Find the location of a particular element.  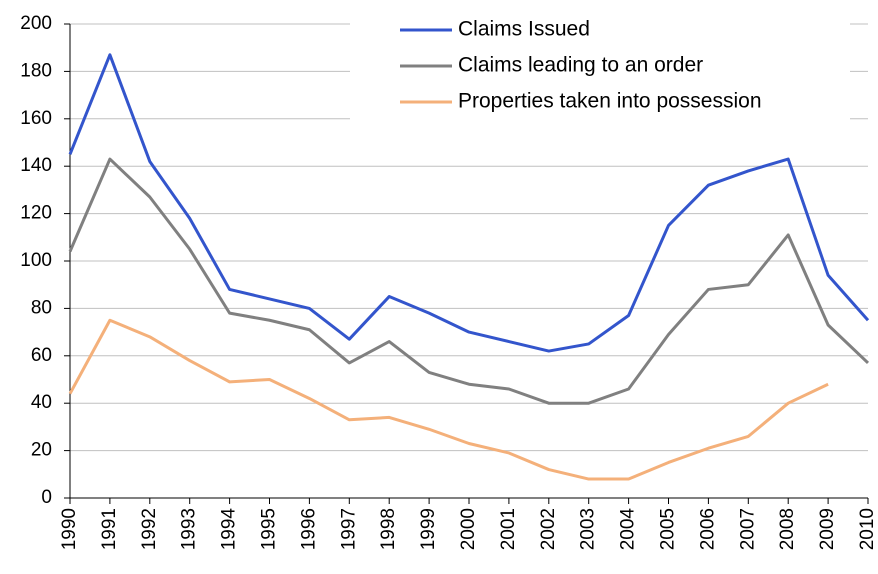

legend-label: Claims Issued is located at coordinates (524, 29).